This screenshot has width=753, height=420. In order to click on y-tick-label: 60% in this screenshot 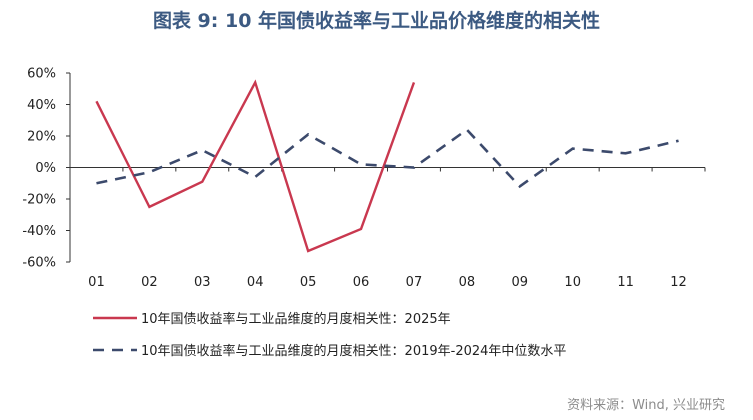, I will do `click(41, 74)`.